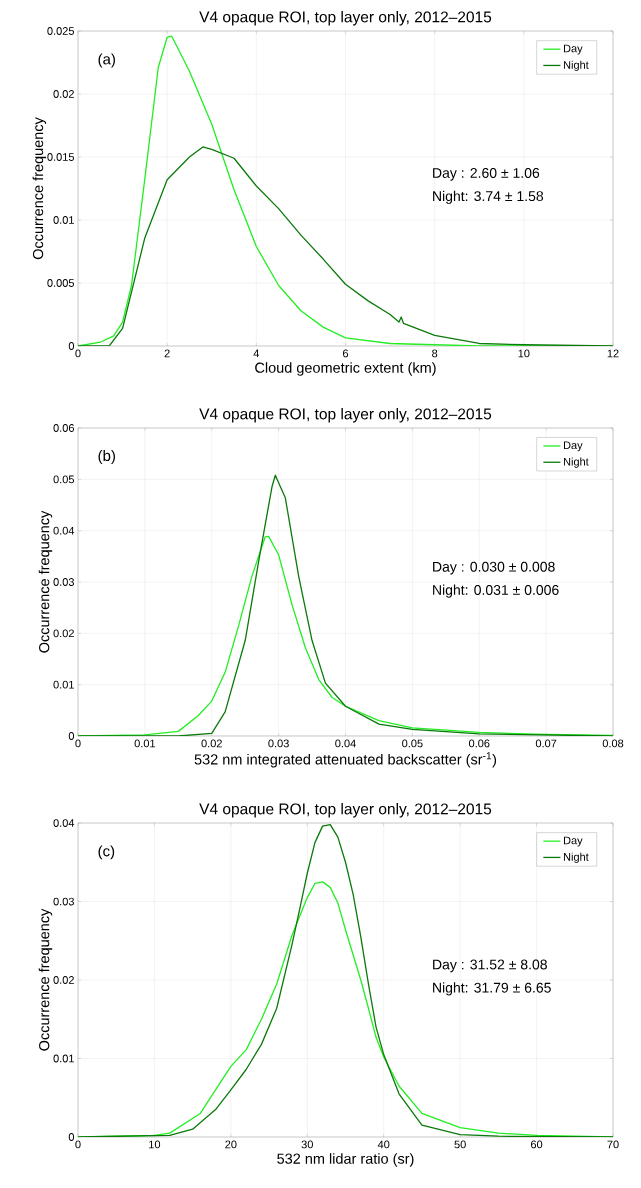 Image resolution: width=641 pixels, height=1188 pixels. Describe the element at coordinates (546, 743) in the screenshot. I see `x-tick-label: 0.07` at that location.